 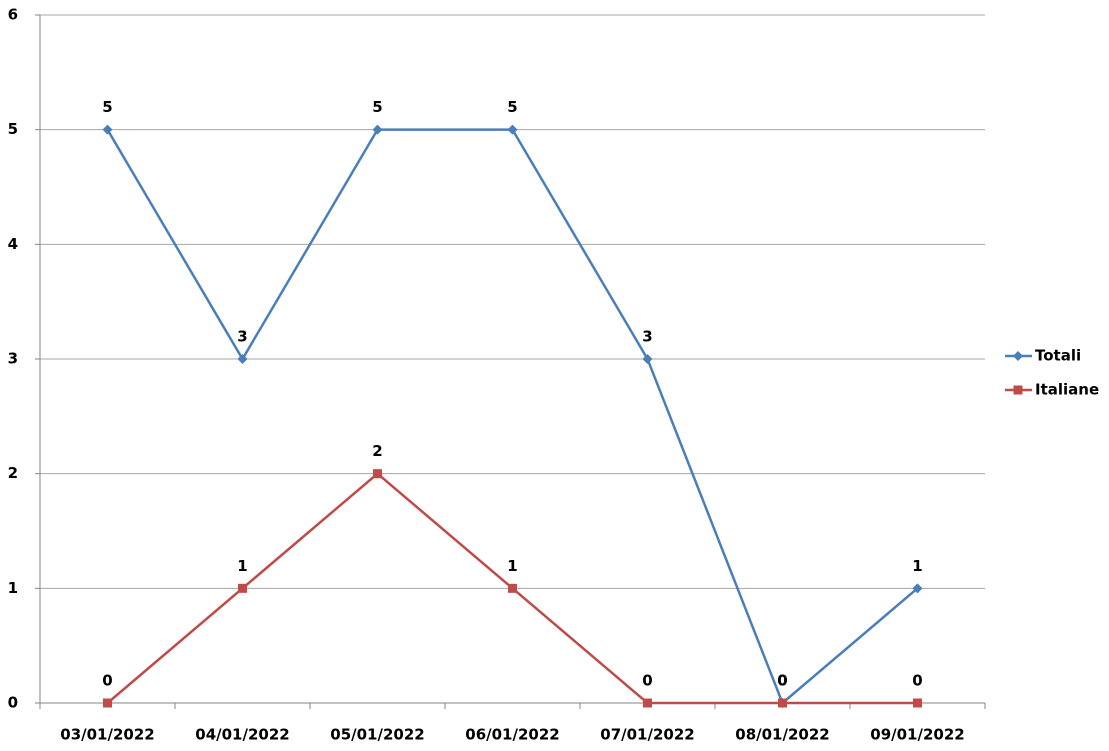 What do you see at coordinates (242, 735) in the screenshot?
I see `x-tick-label: 04/01/2022` at bounding box center [242, 735].